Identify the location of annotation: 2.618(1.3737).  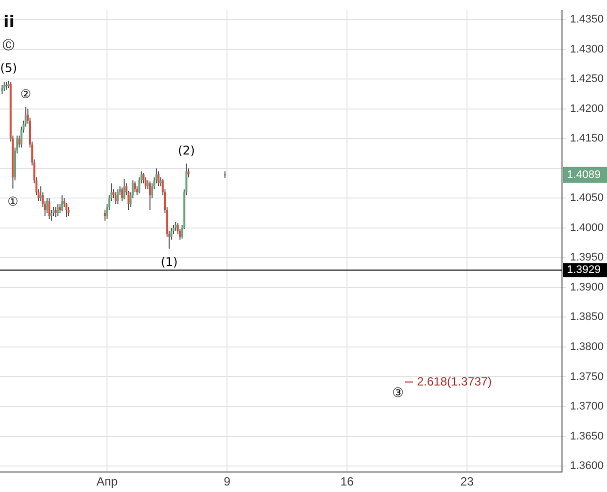
(454, 381).